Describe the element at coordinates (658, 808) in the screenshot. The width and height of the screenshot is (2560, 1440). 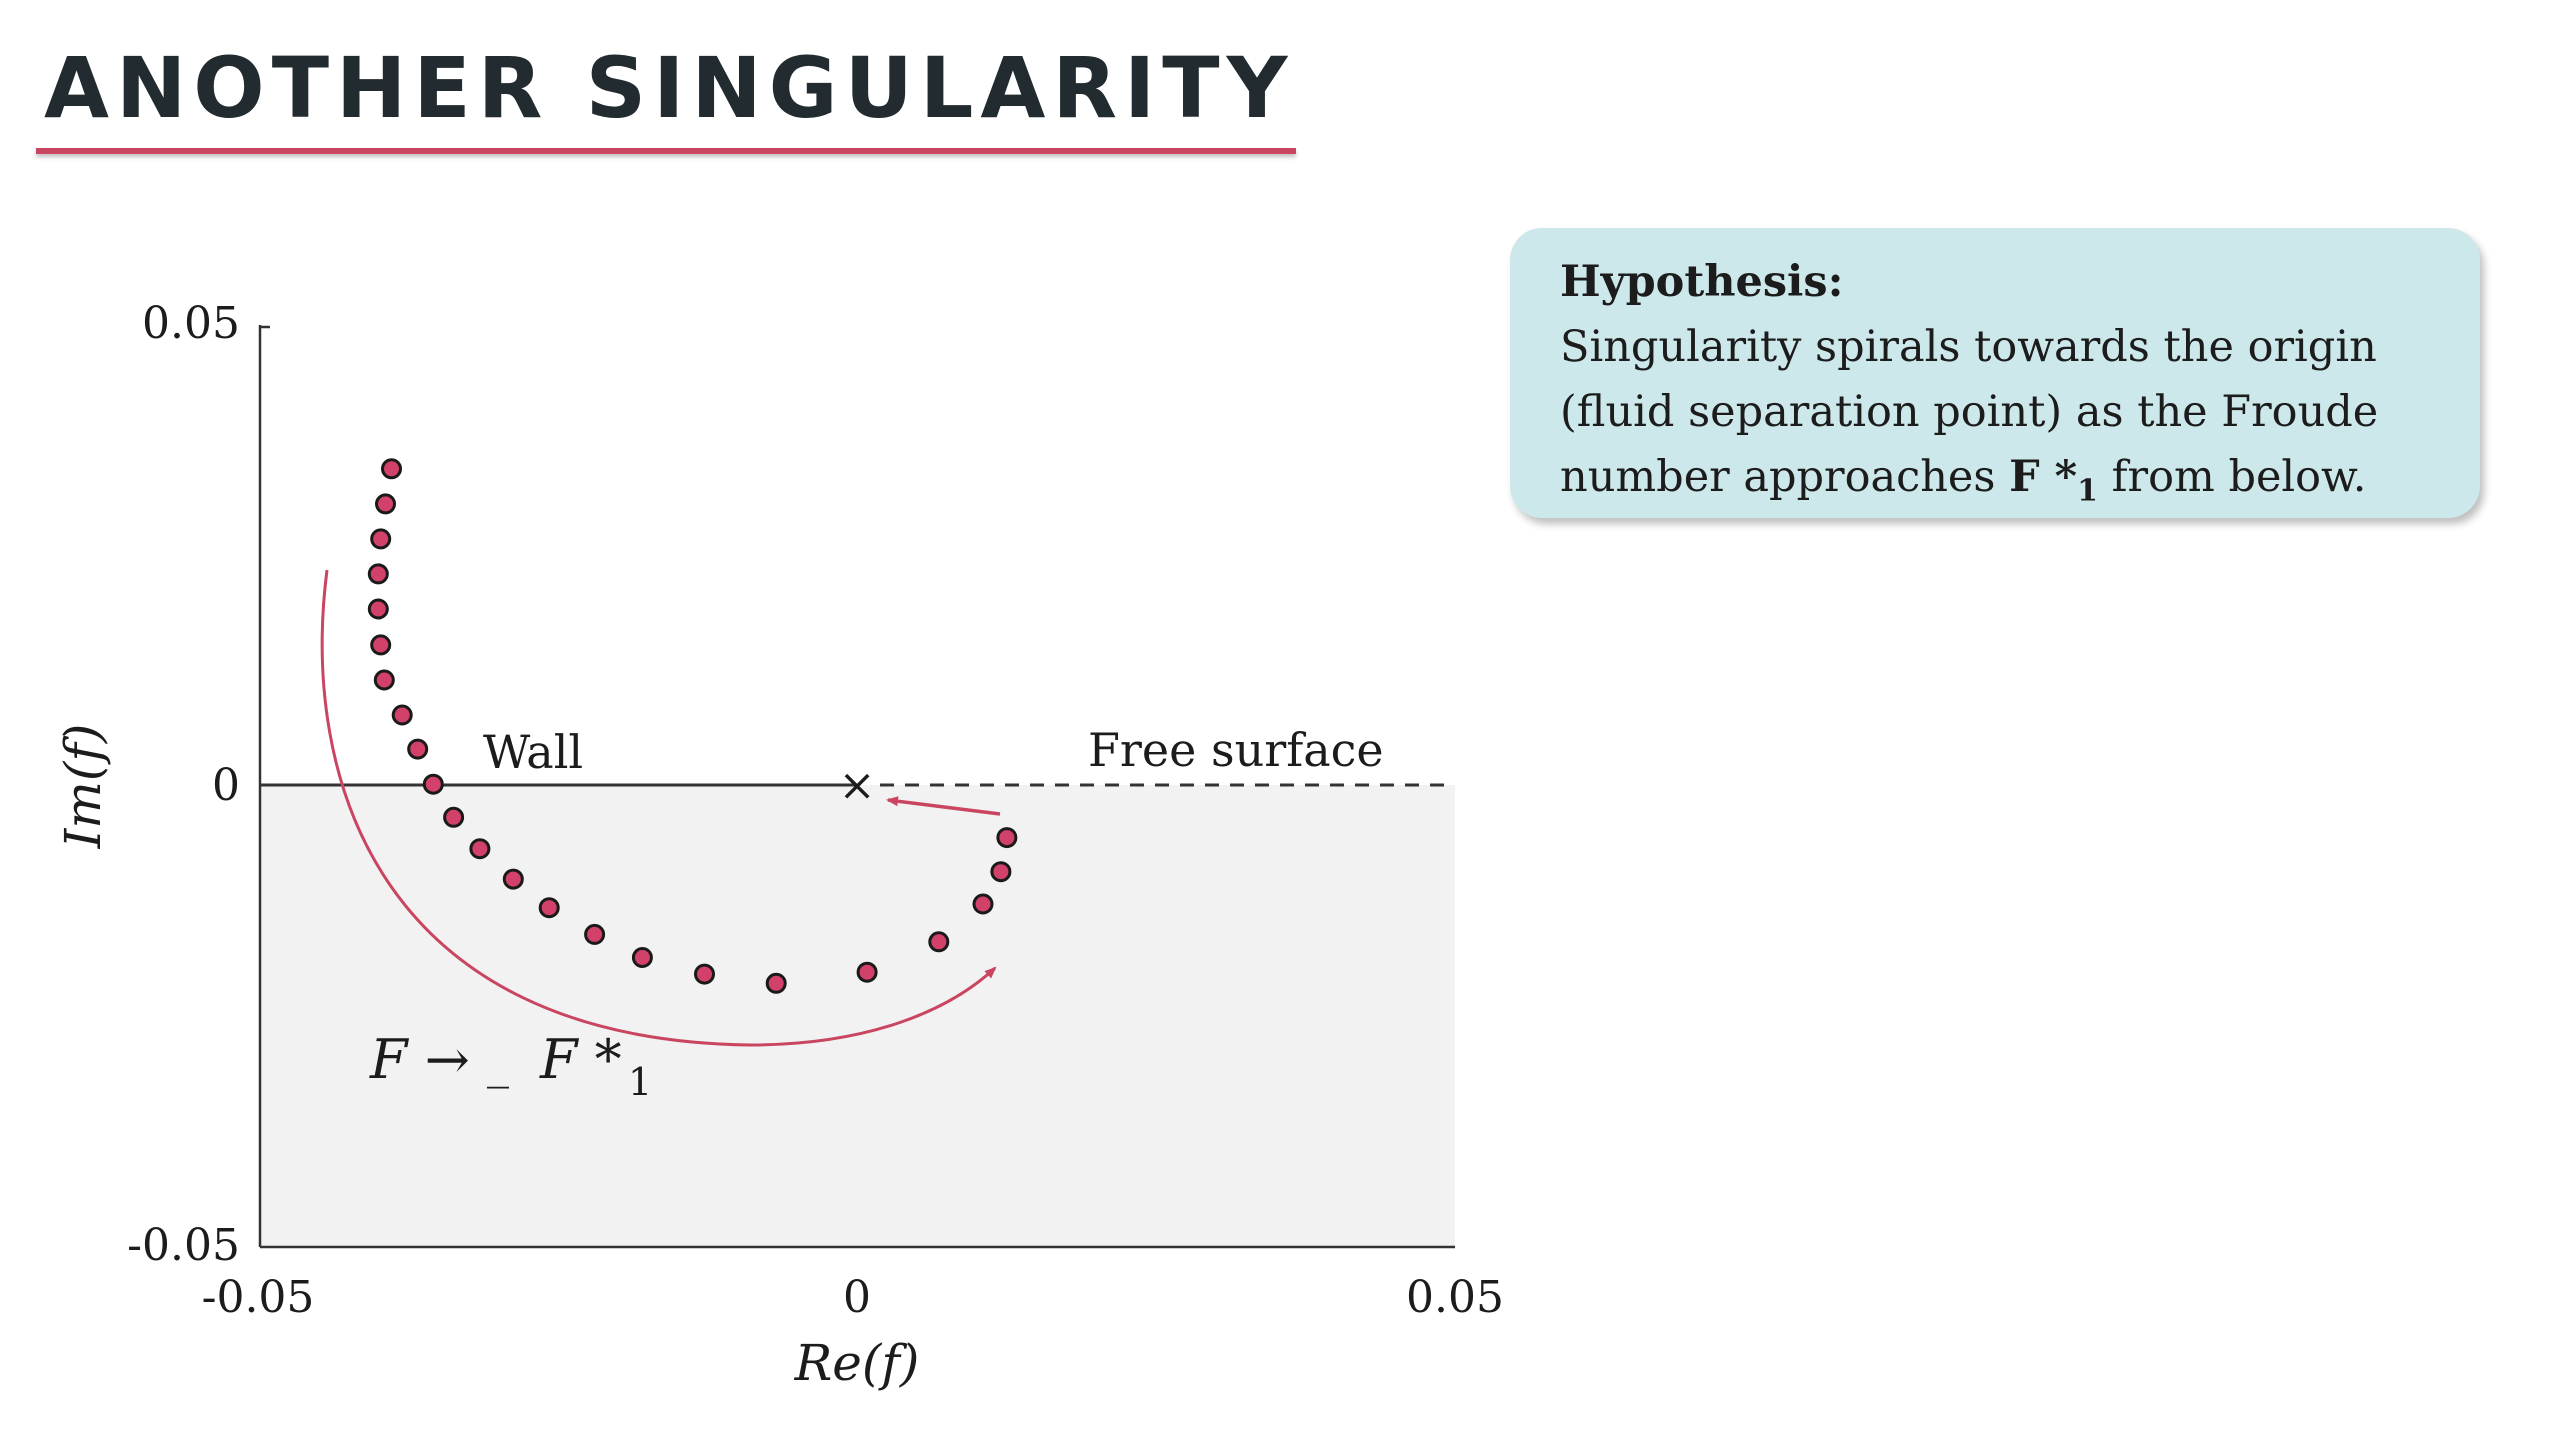
I see `spiral-direction-arrow` at that location.